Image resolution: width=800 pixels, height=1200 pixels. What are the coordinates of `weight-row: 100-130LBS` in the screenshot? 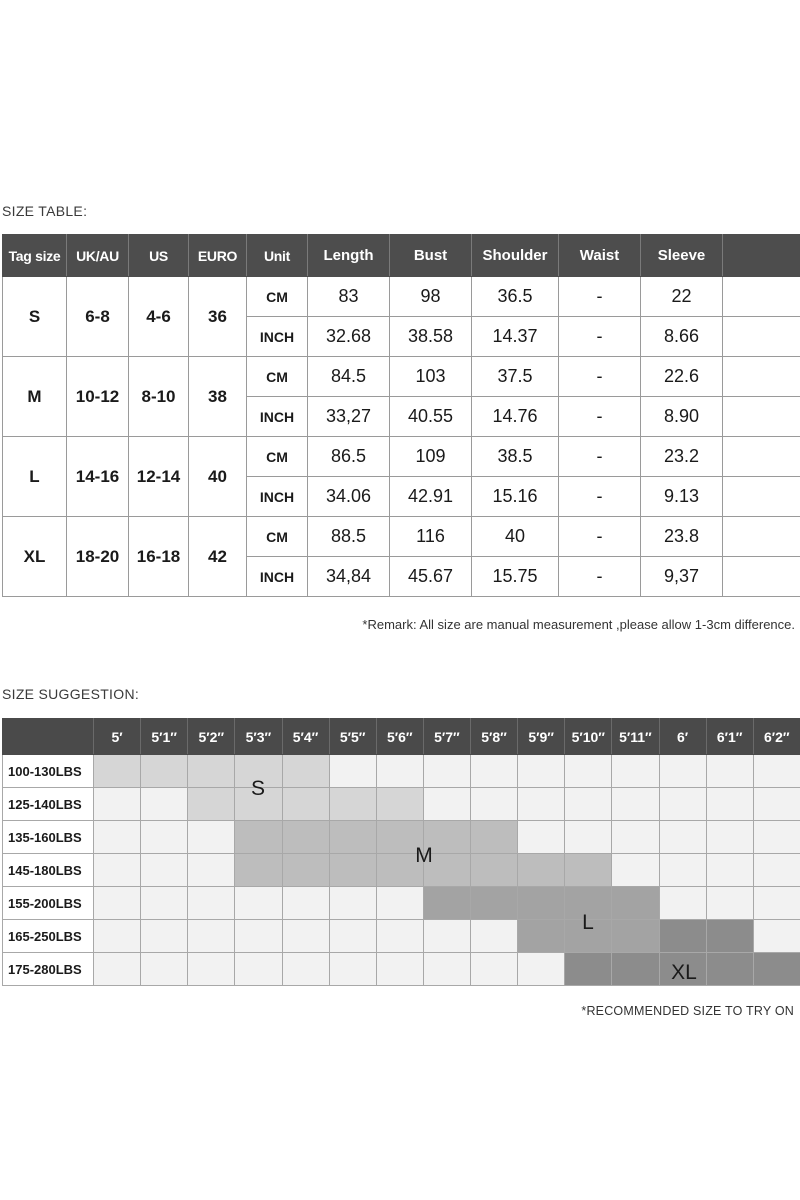 It's located at (401, 771).